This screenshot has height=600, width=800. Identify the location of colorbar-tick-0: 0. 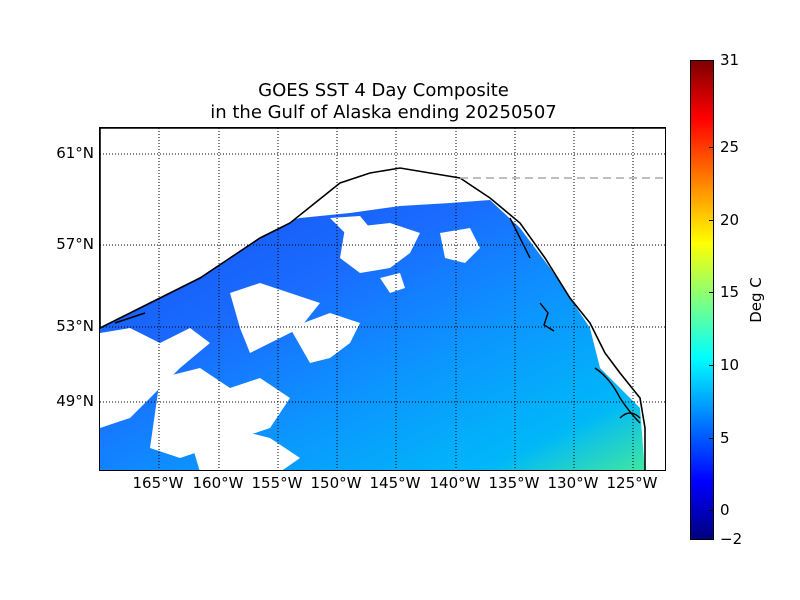
(725, 510).